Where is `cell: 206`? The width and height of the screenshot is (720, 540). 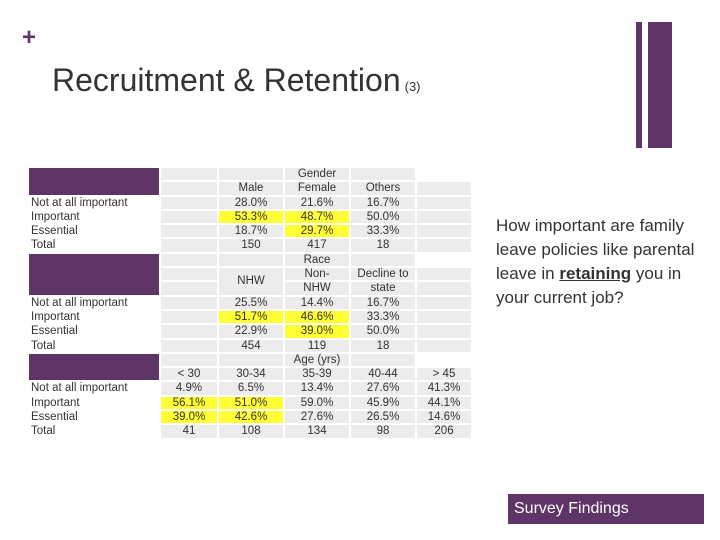
cell: 206 is located at coordinates (444, 431).